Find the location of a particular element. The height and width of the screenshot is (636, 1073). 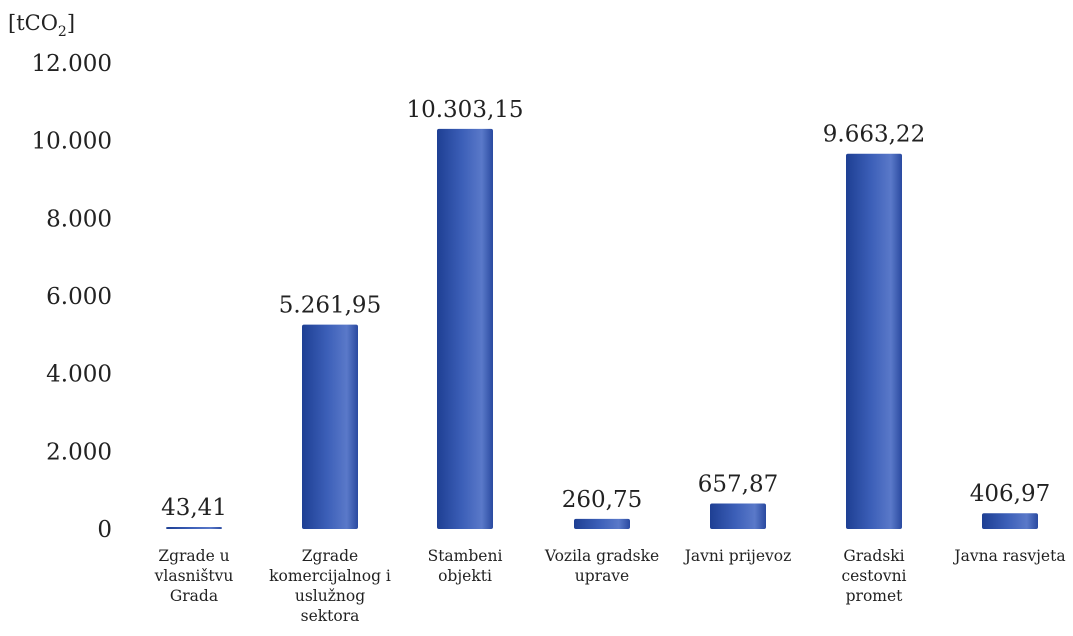

x-tick-label: Stambeni objekti is located at coordinates (465, 566).